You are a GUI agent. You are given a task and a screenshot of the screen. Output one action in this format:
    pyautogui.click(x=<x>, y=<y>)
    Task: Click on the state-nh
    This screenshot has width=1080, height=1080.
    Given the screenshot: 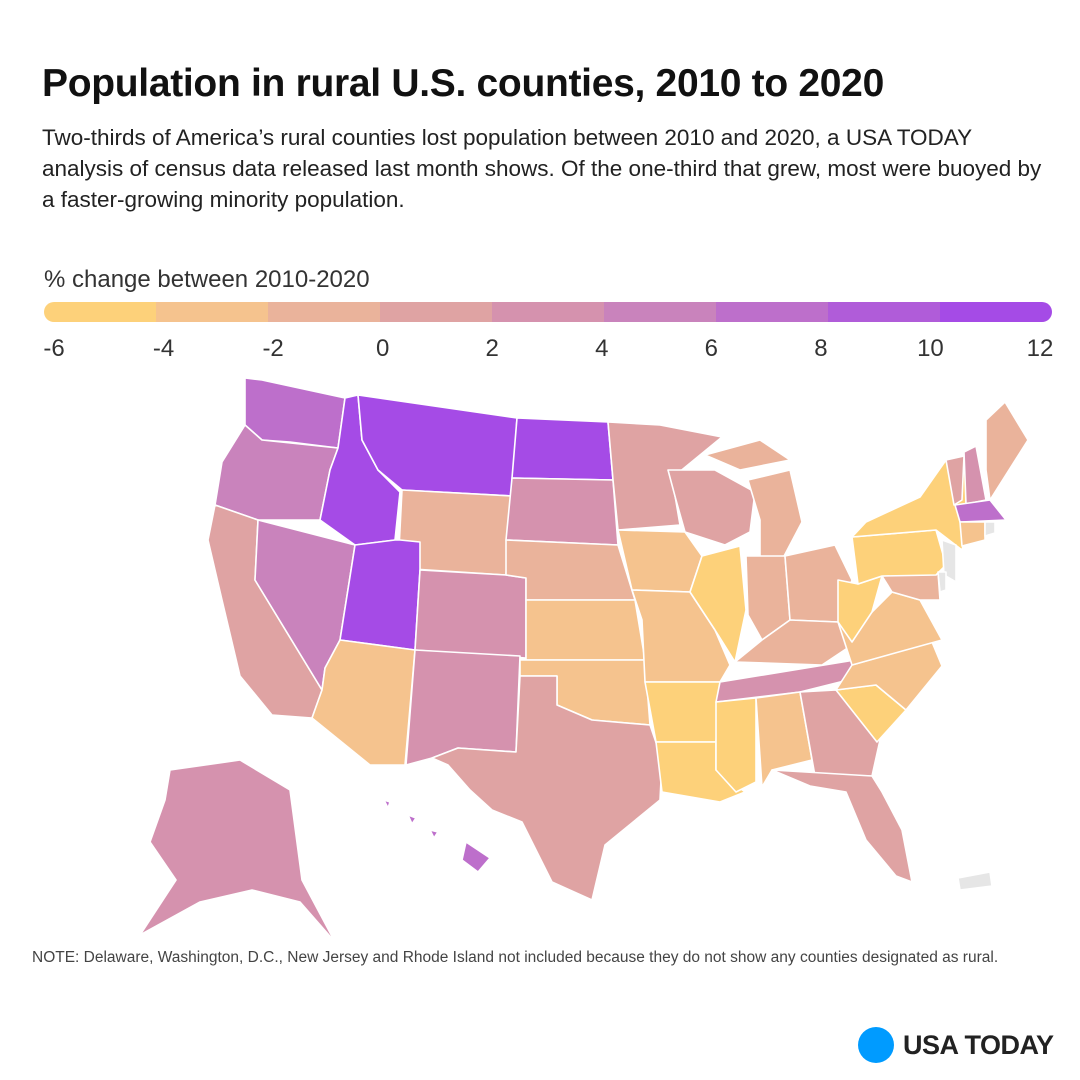 What is the action you would take?
    pyautogui.click(x=975, y=475)
    